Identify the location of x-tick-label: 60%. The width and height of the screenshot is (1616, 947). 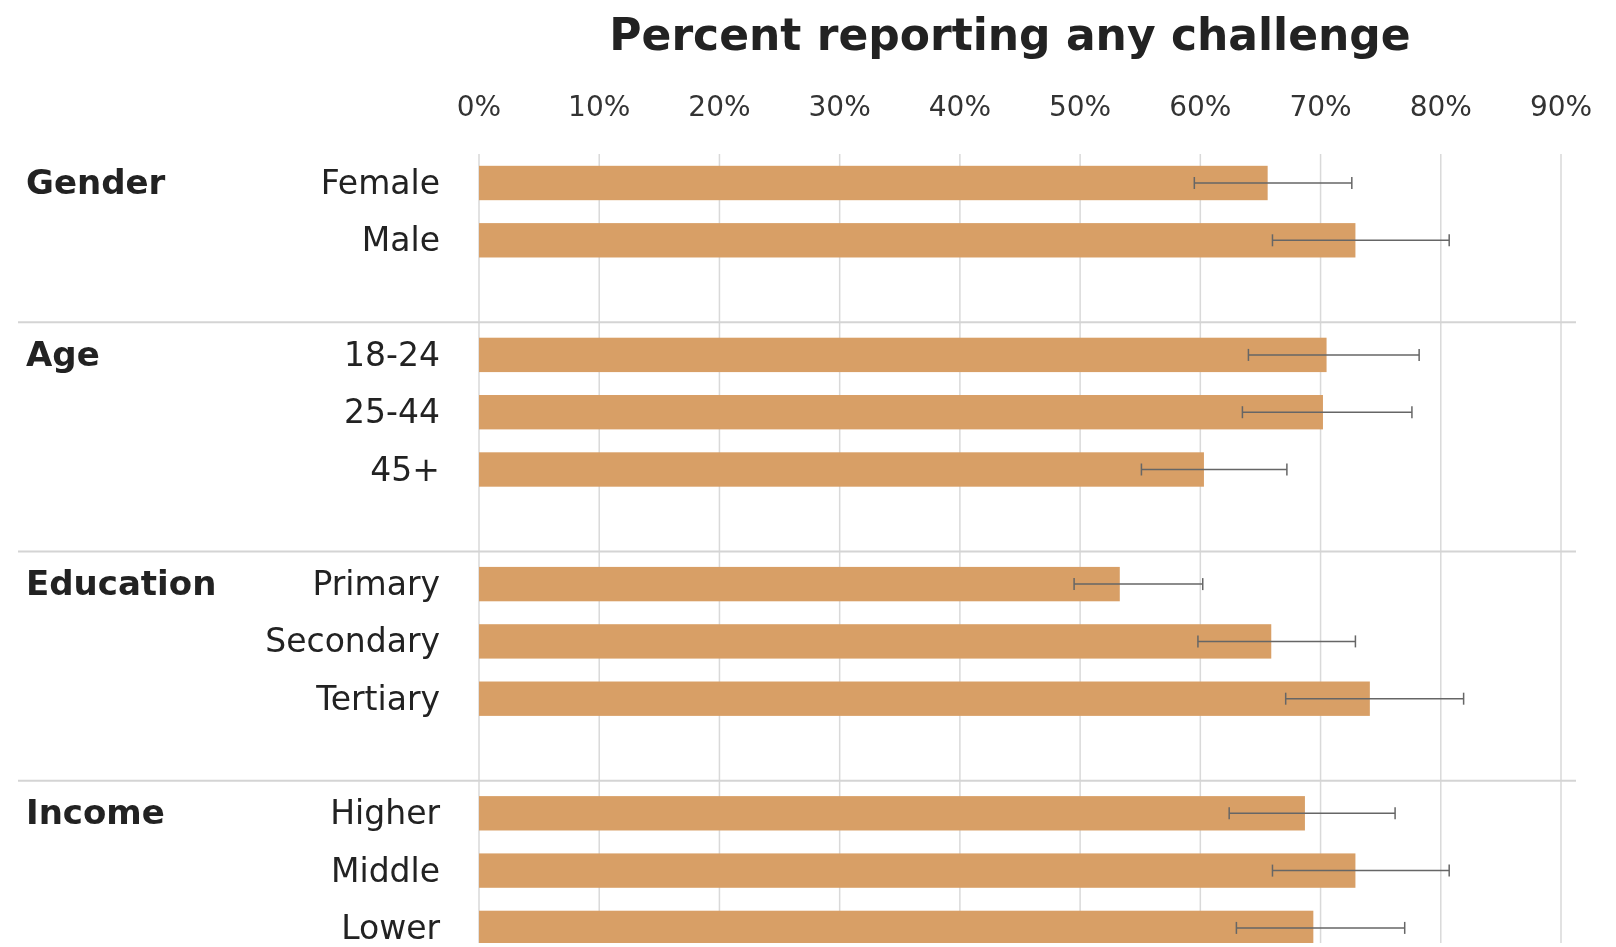
(1200, 106).